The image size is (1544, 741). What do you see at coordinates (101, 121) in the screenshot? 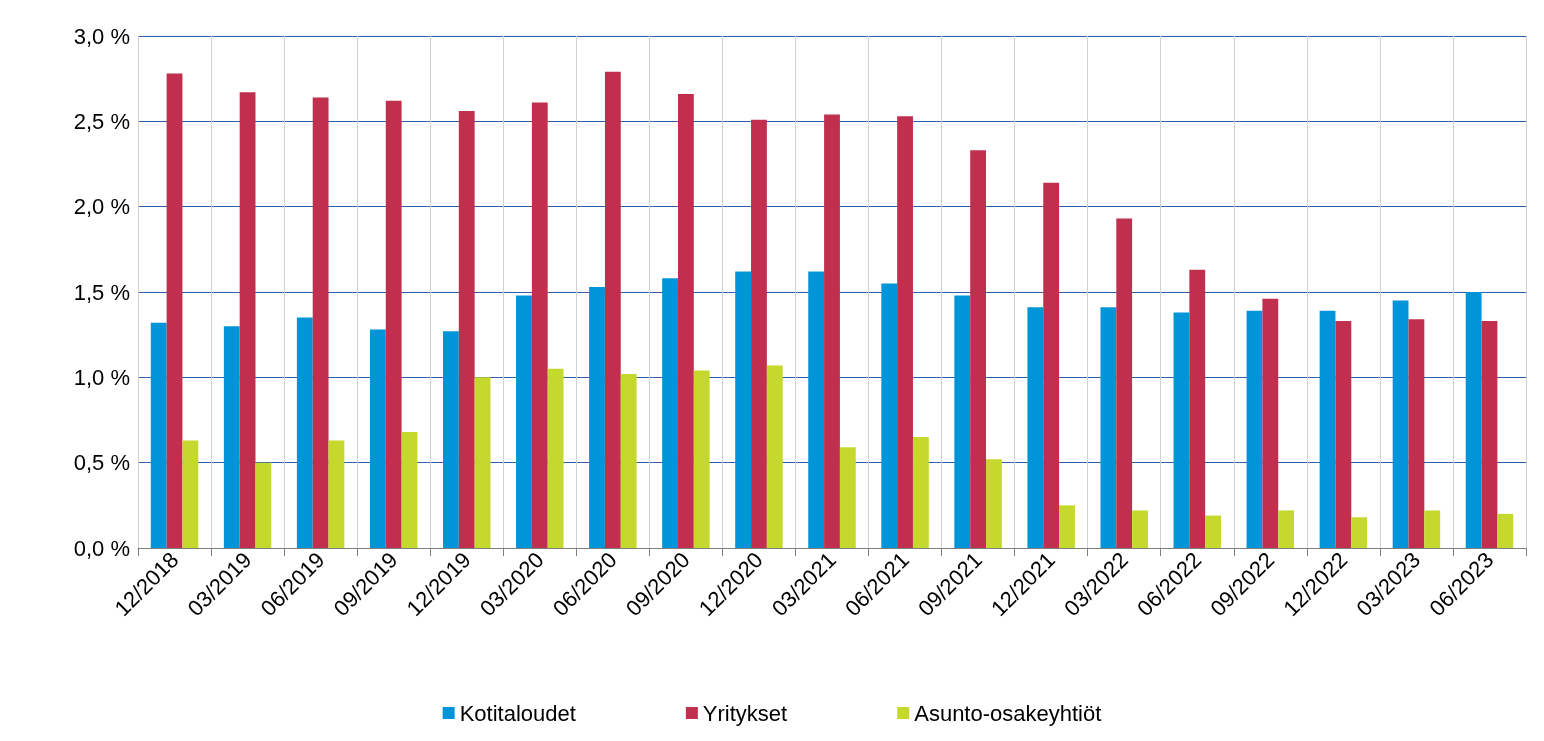
I see `y-tick-label: 2,5 %` at bounding box center [101, 121].